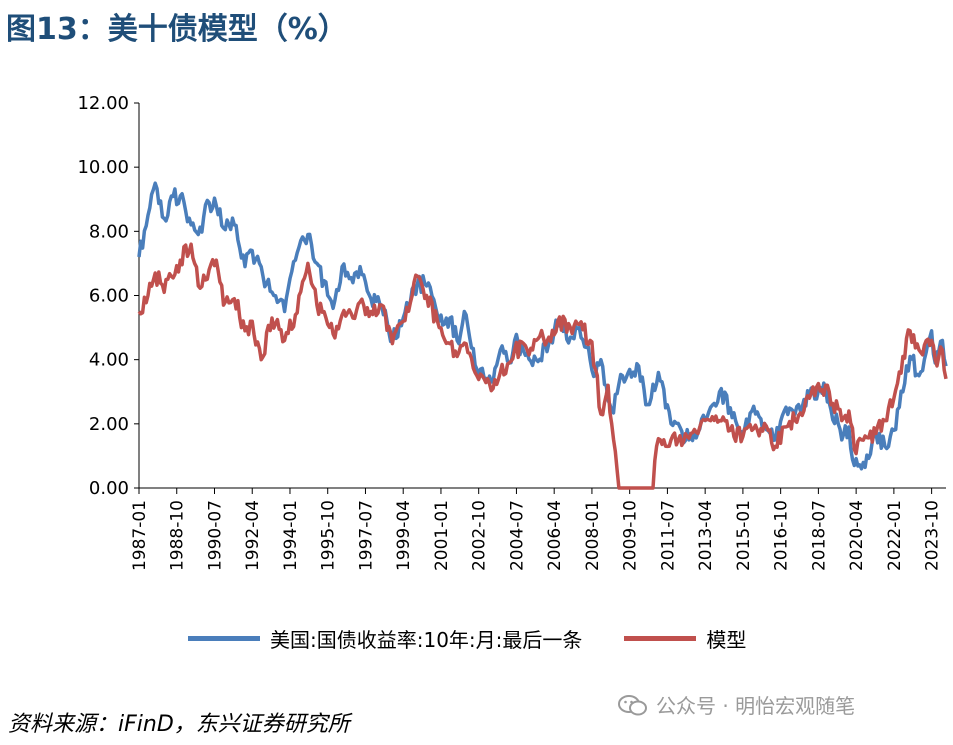  I want to click on x-tick-label: 2006-04, so click(555, 535).